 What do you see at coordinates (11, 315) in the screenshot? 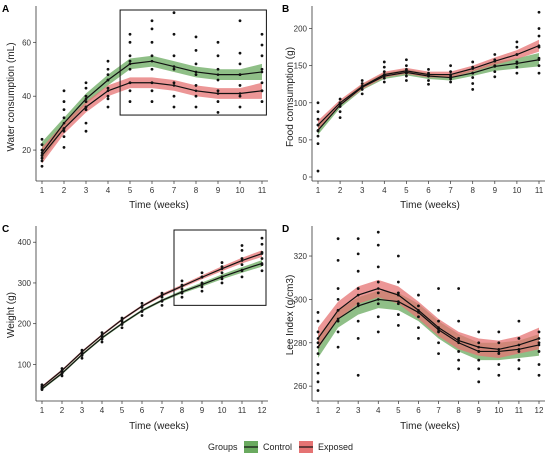
I see `panel-c-ylabel: Weight (g)` at bounding box center [11, 315].